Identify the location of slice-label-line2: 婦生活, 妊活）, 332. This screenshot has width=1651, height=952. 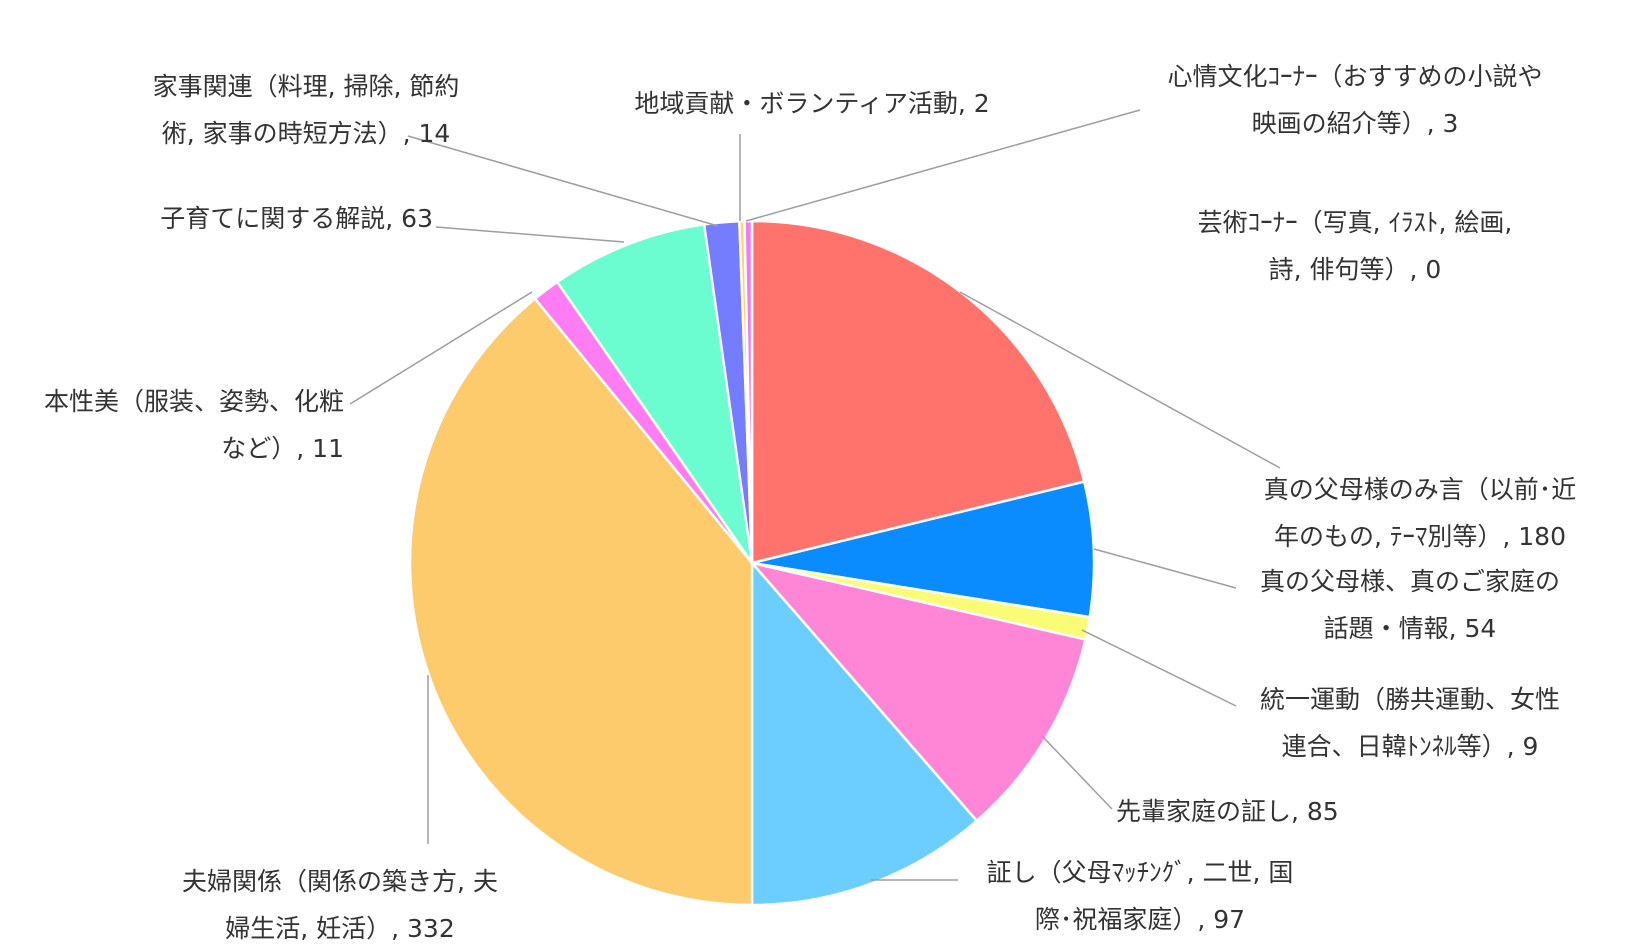
(340, 928).